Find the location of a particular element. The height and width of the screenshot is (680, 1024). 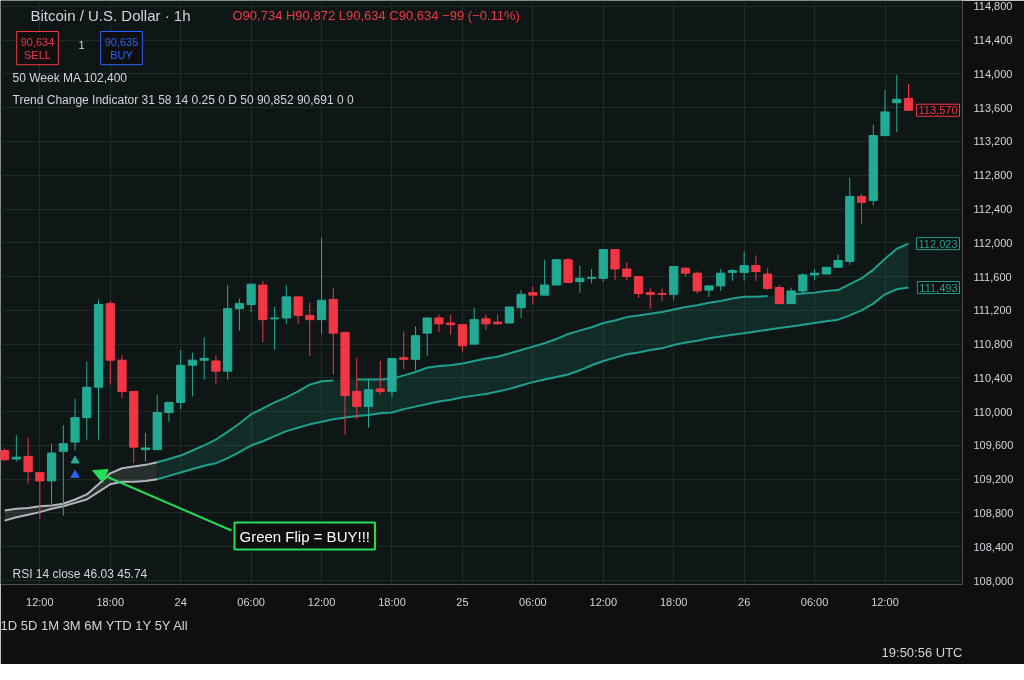

y-tick-label: 113,200 is located at coordinates (993, 141).